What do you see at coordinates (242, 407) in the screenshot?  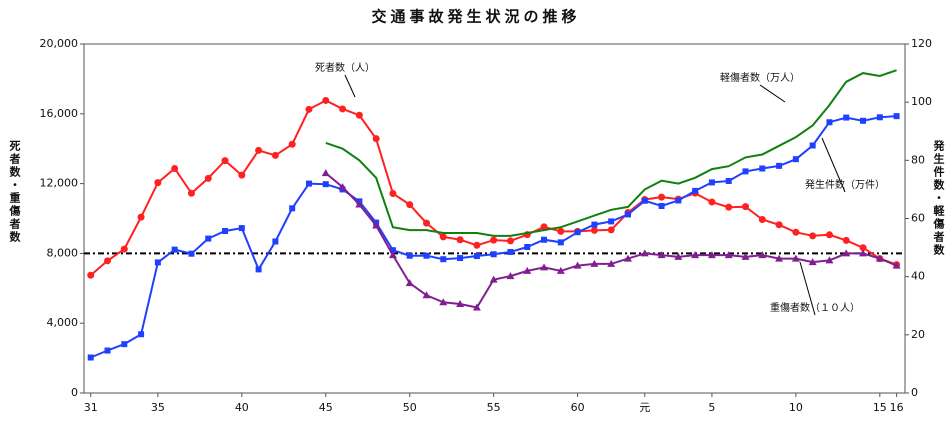 I see `x-tick-label: 40` at bounding box center [242, 407].